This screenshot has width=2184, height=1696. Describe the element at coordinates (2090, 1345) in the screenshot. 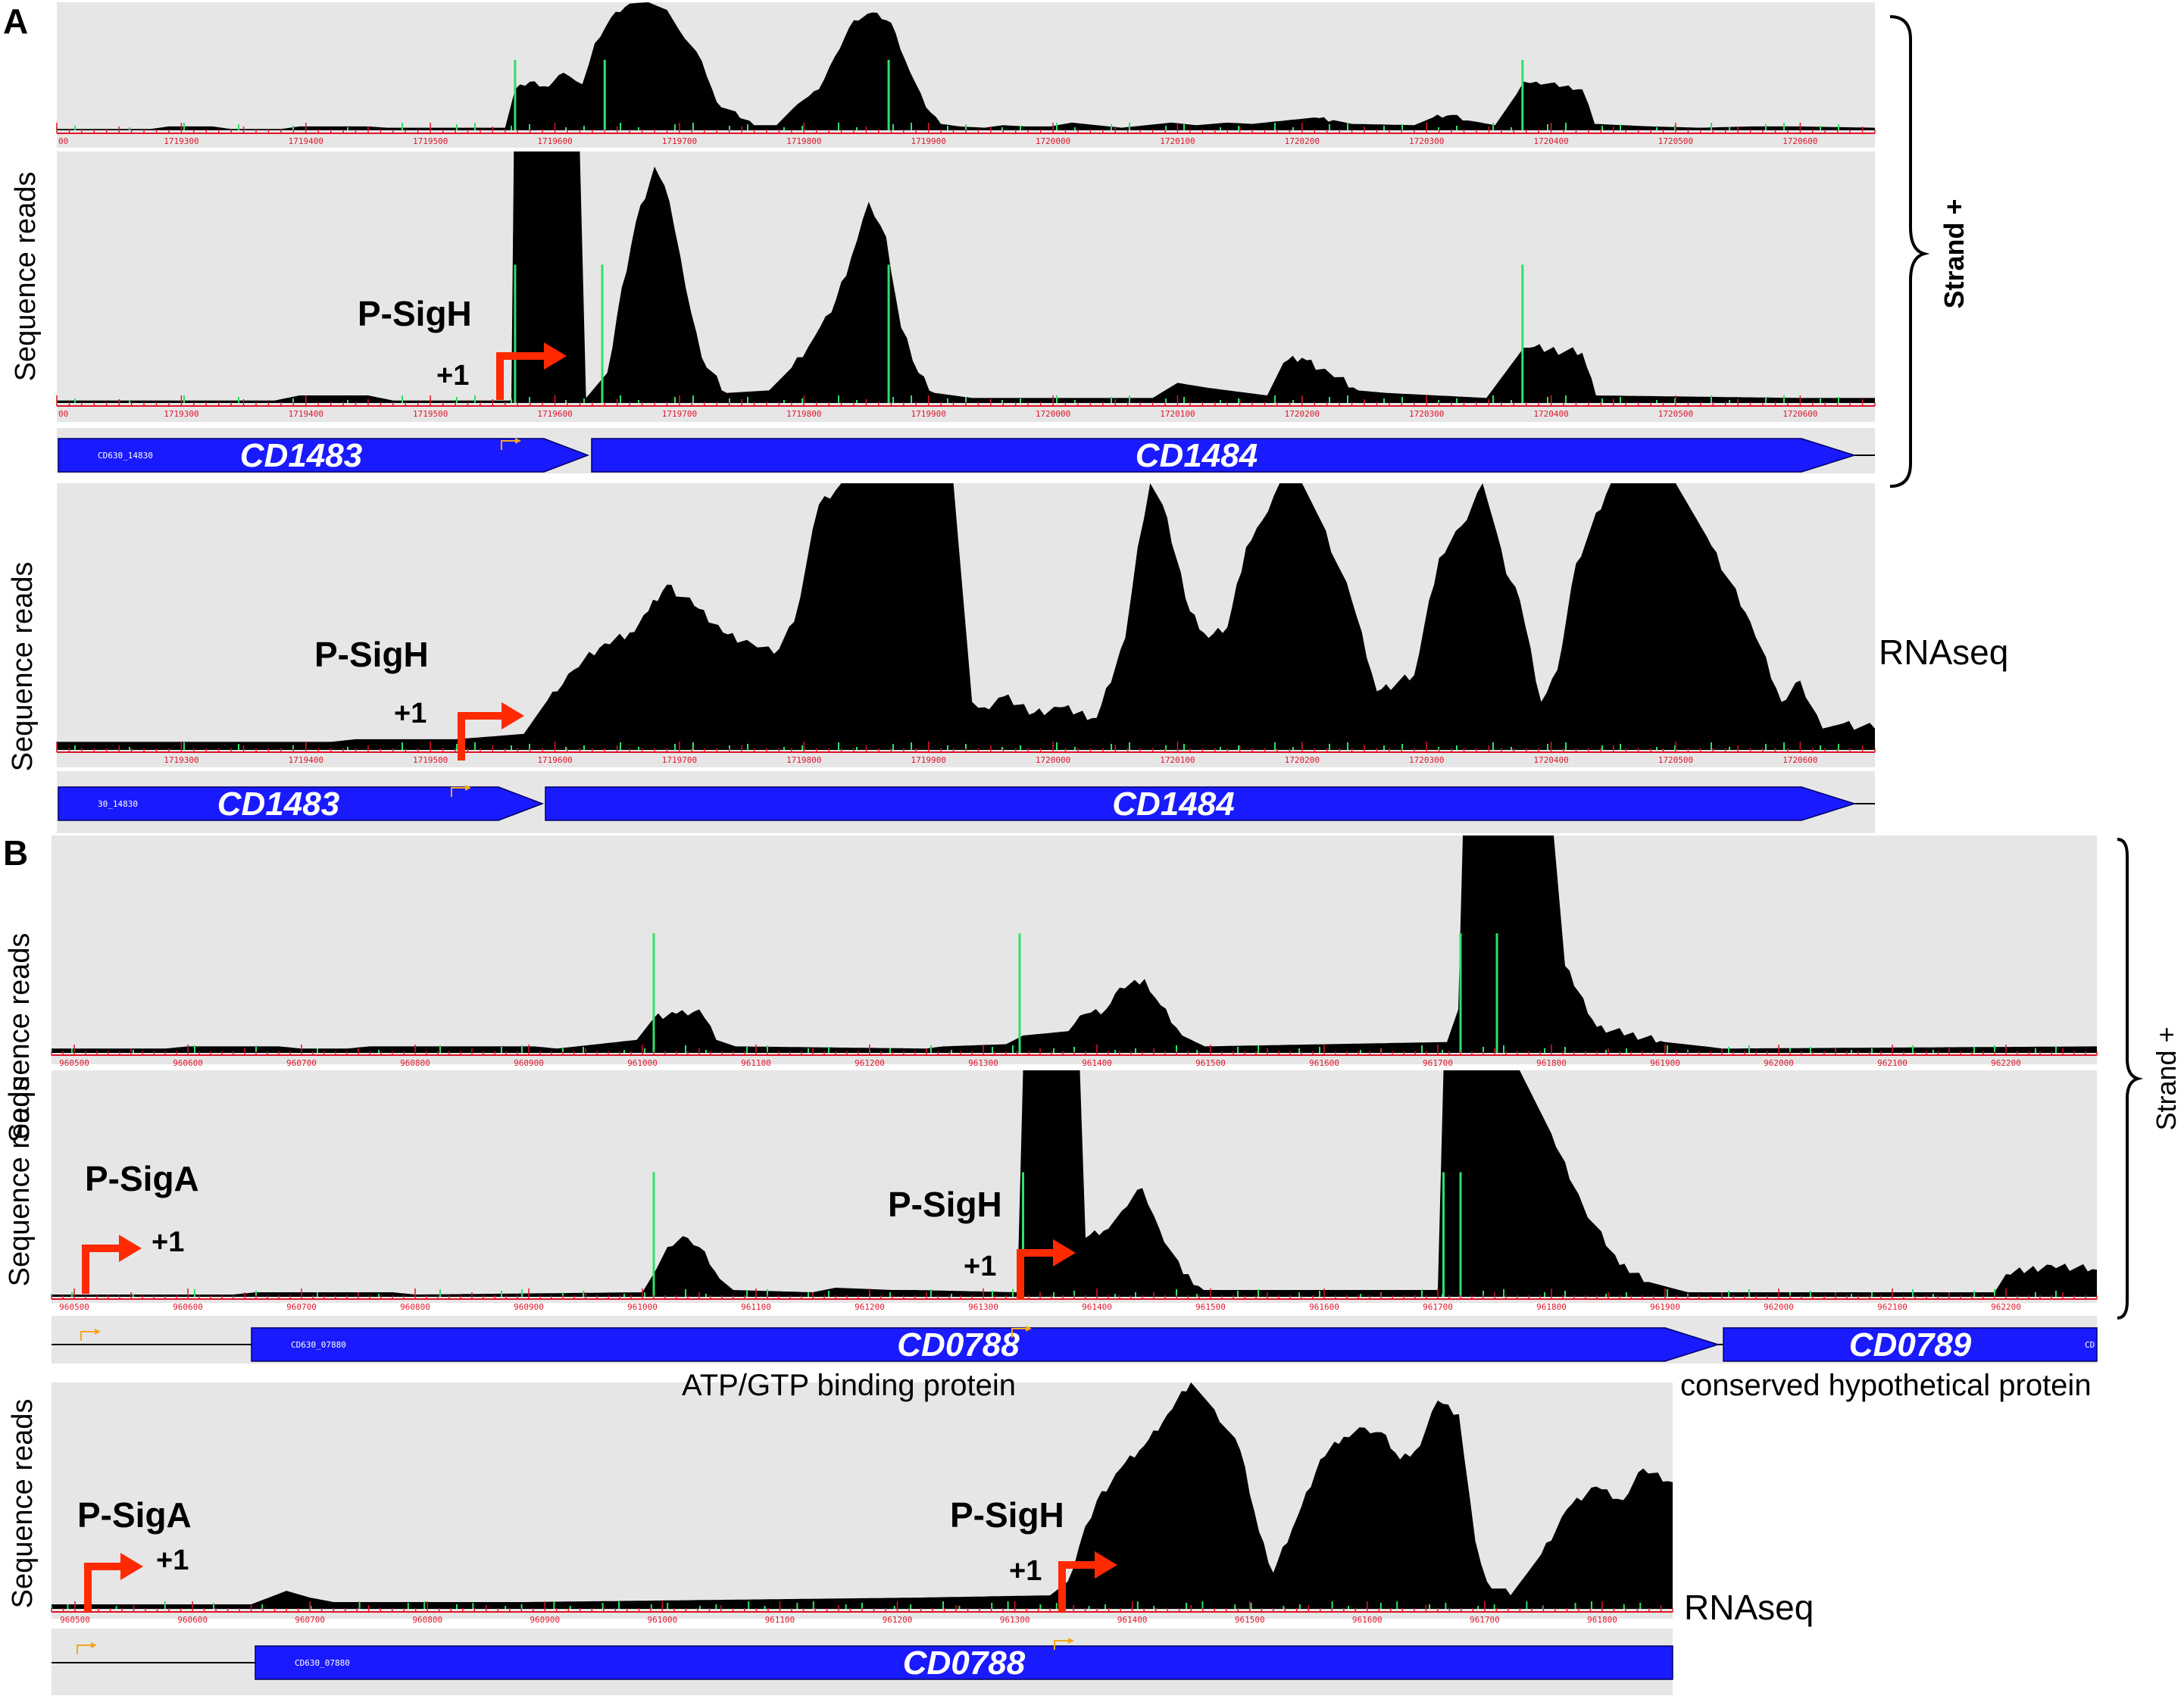

I see `gene-locus-tag: CD` at that location.